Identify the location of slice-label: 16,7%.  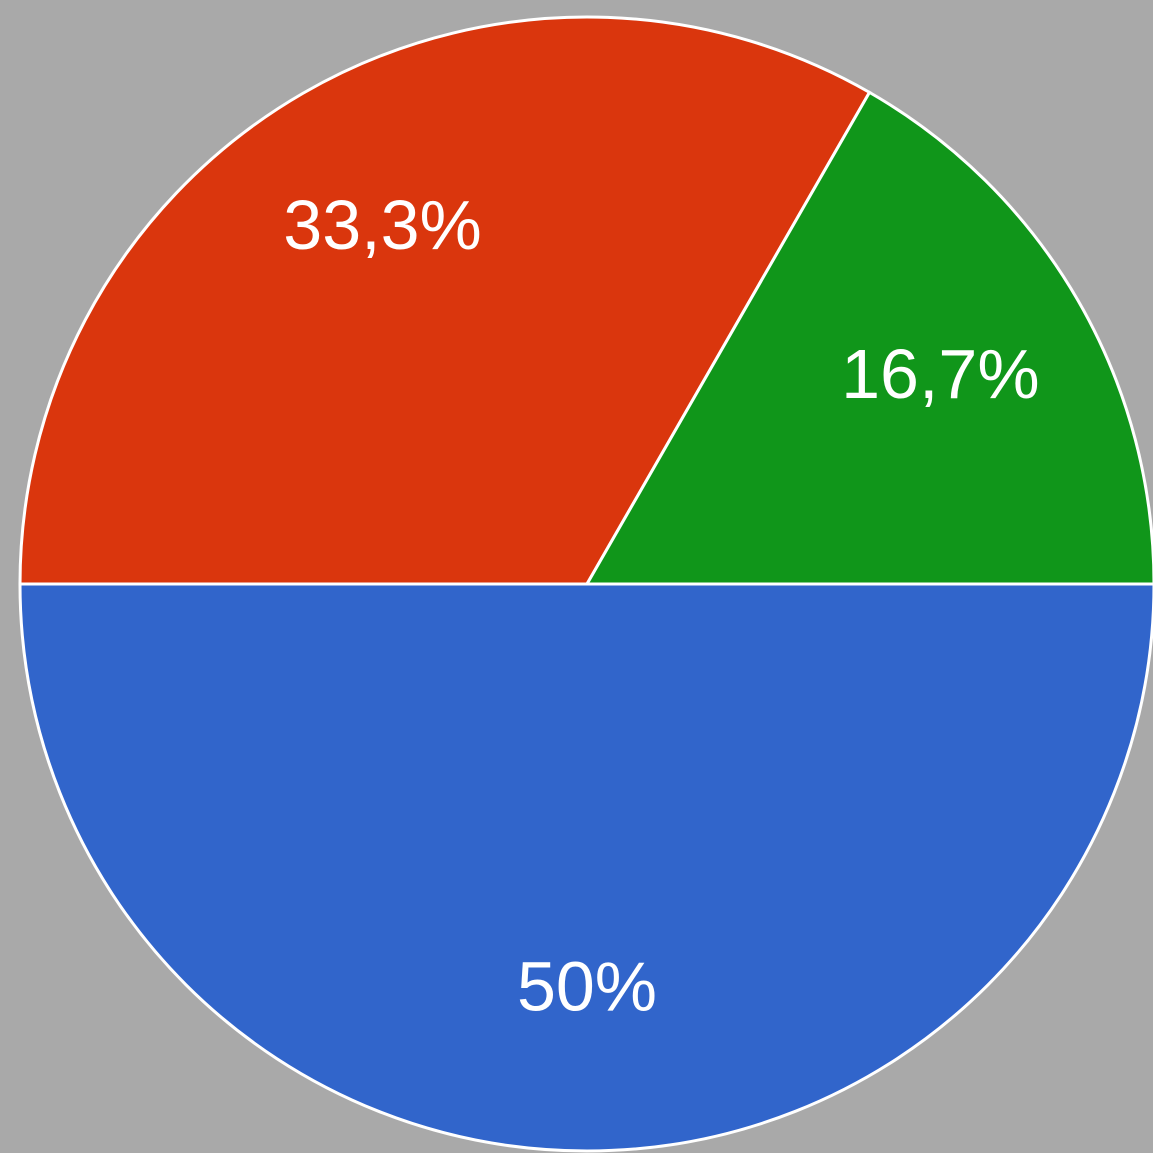
(940, 374).